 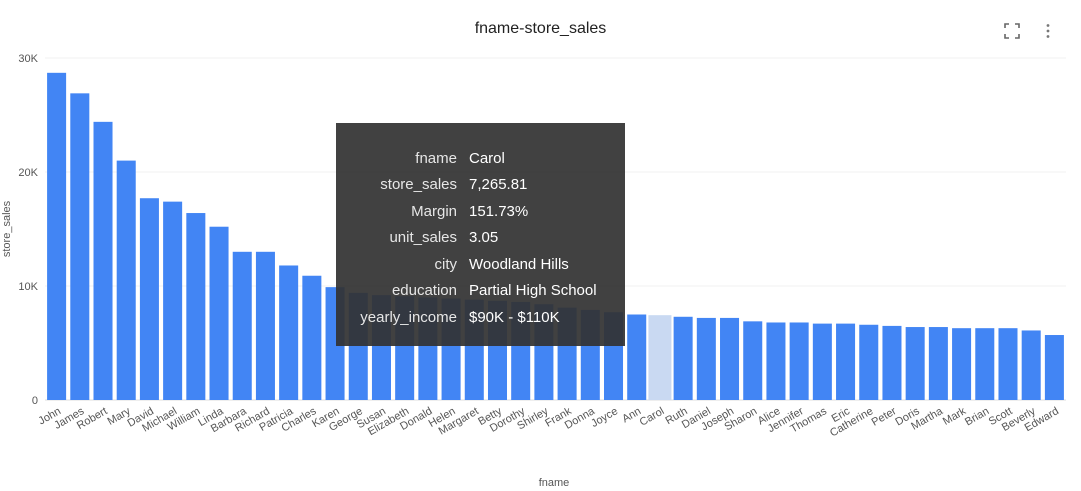 I want to click on tooltip-key: store_sales, so click(x=418, y=185).